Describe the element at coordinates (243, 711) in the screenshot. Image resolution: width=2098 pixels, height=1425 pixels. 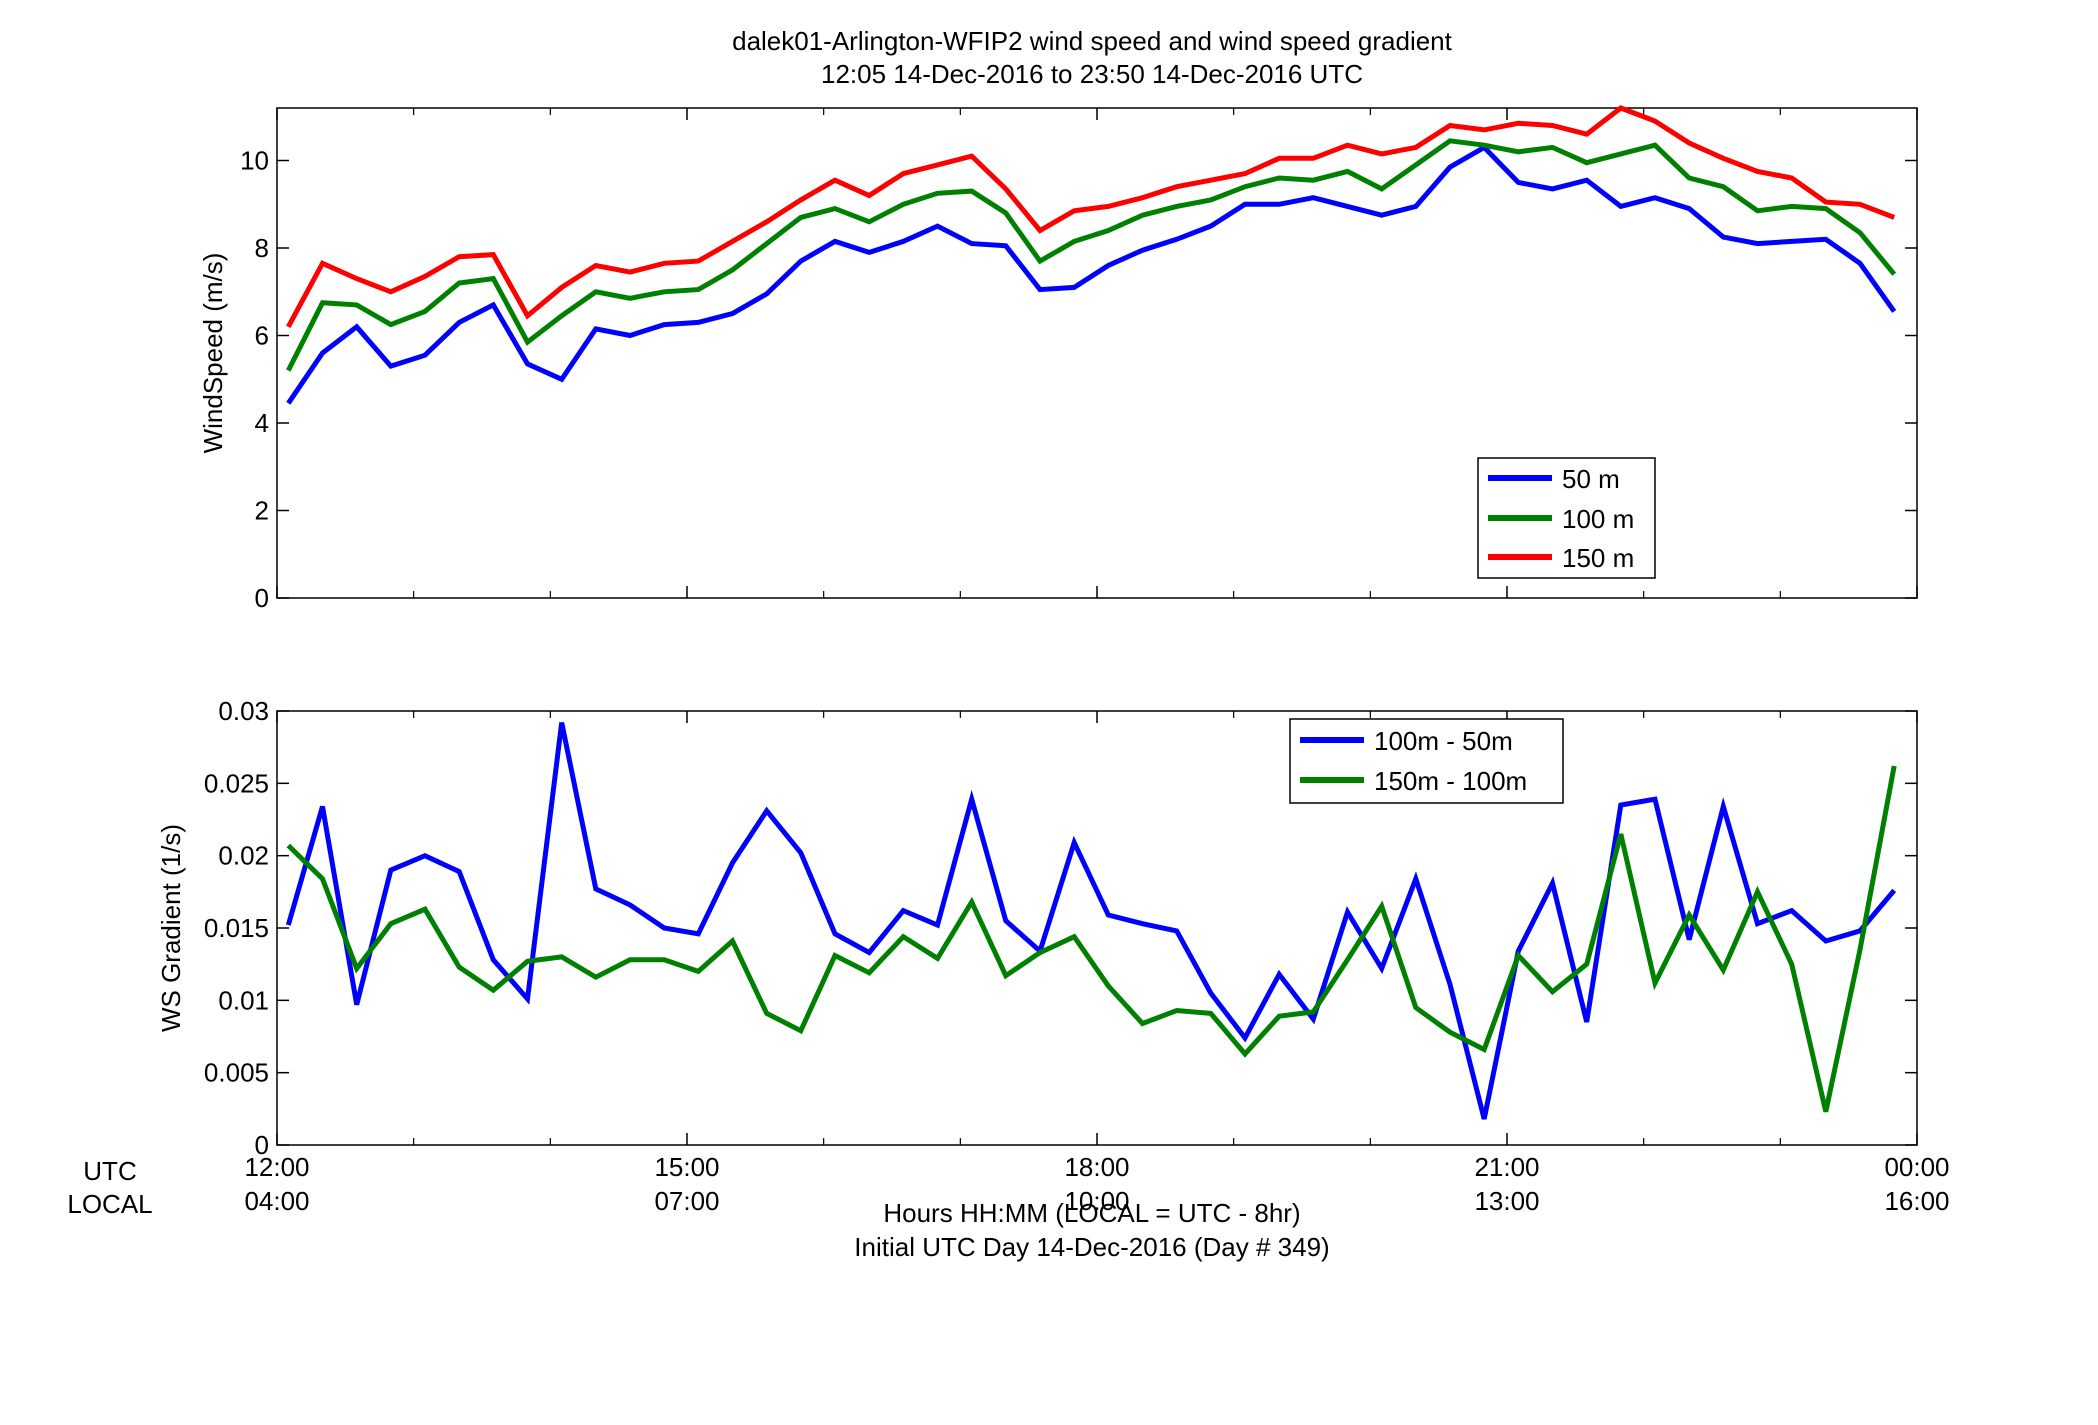
I see `ytick-label: 0.03` at that location.